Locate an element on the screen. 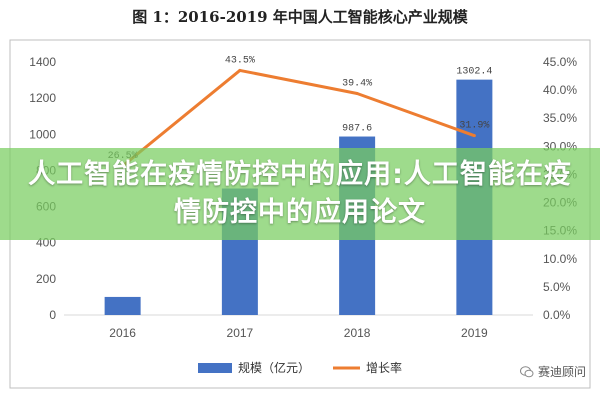  watermark-text: 赛迪顾问 is located at coordinates (561, 372).